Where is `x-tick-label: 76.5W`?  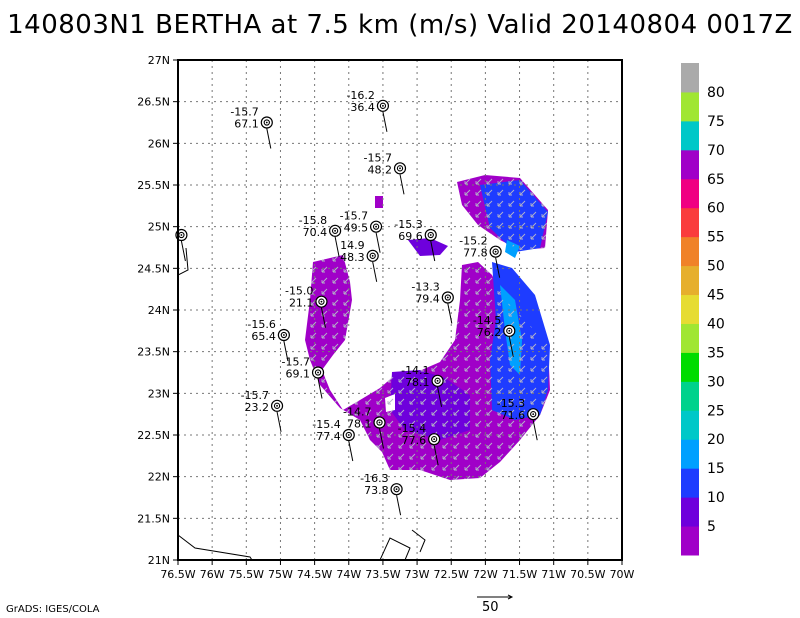
x-tick-label: 76.5W is located at coordinates (177, 574).